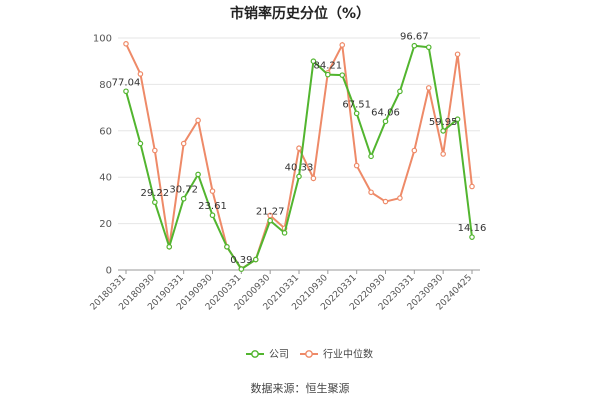 The width and height of the screenshot is (600, 400). I want to click on source-note: 数据来源：恒生聚源, so click(300, 388).